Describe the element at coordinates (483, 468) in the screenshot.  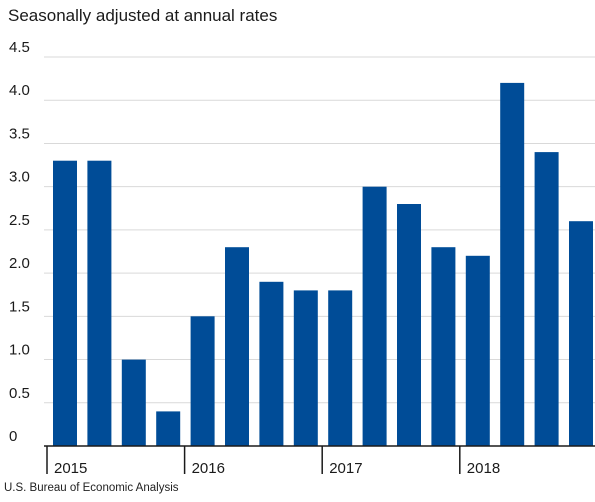
I see `x-tick-label: 2018` at that location.